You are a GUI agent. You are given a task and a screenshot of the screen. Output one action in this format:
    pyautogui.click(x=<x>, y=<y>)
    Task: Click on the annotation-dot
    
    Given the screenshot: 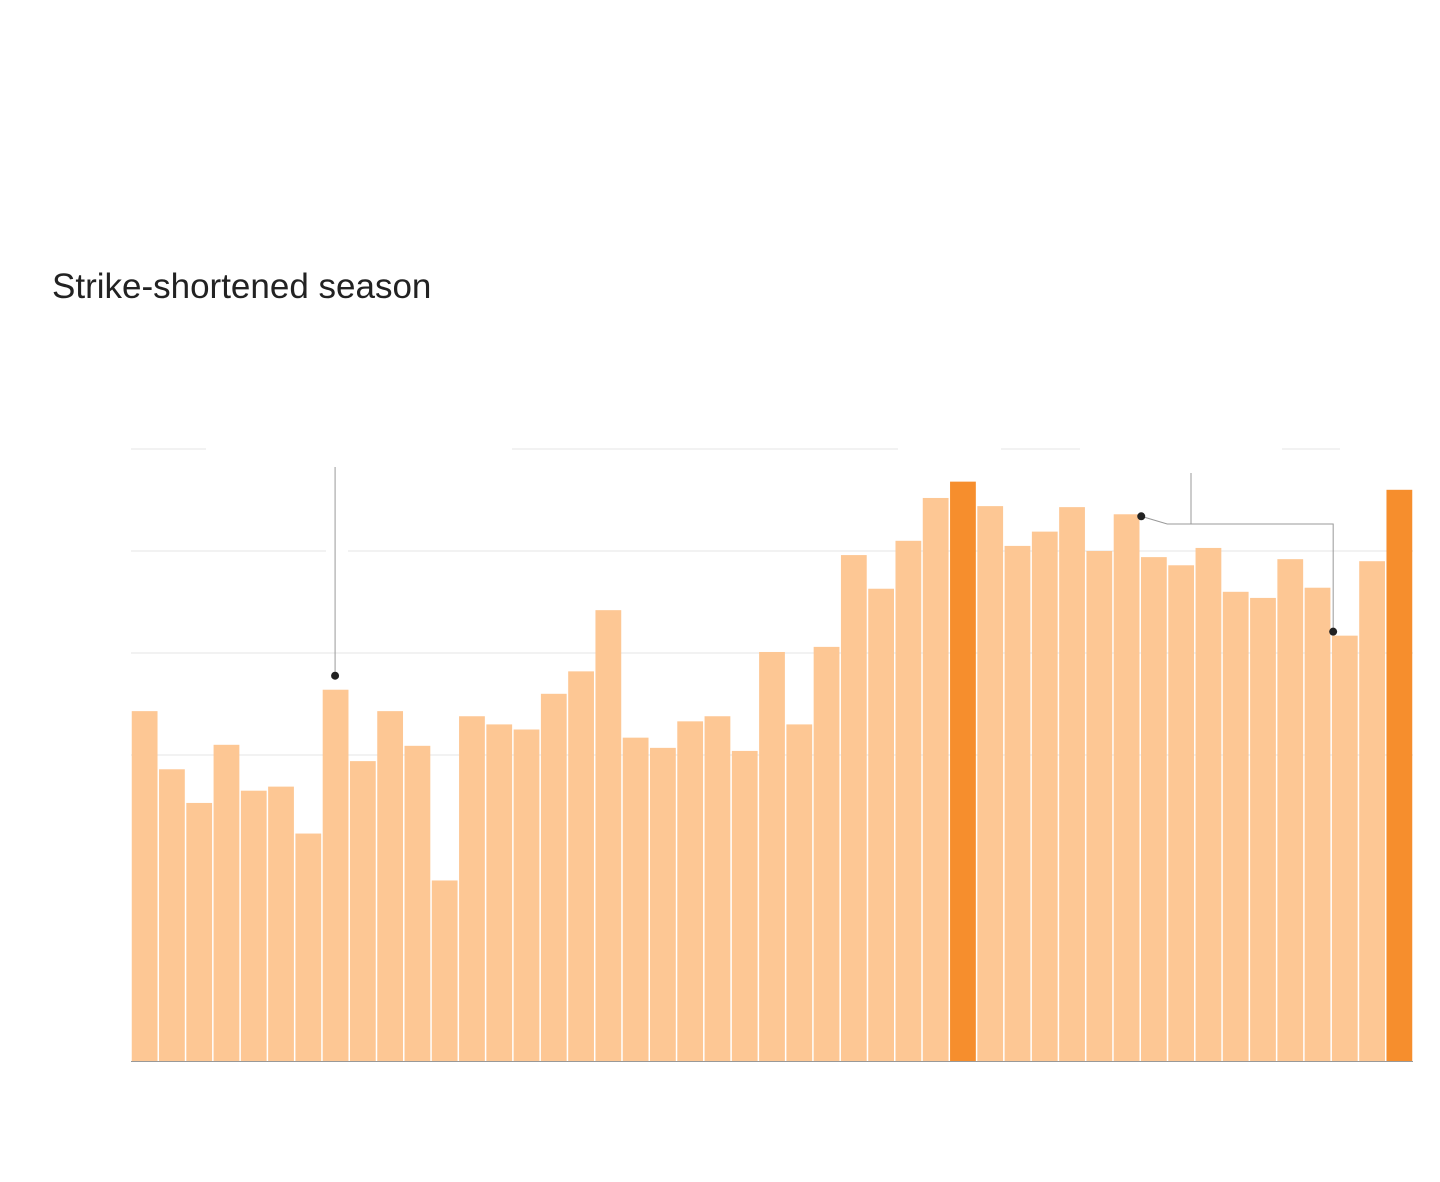 What is the action you would take?
    pyautogui.click(x=335, y=675)
    